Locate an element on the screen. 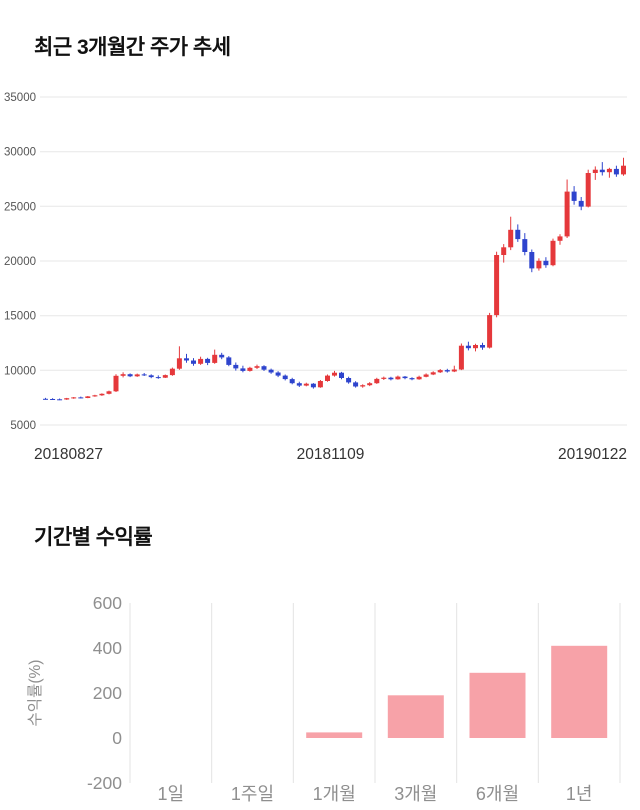 The height and width of the screenshot is (810, 640). svg-text: 0 is located at coordinates (117, 738).